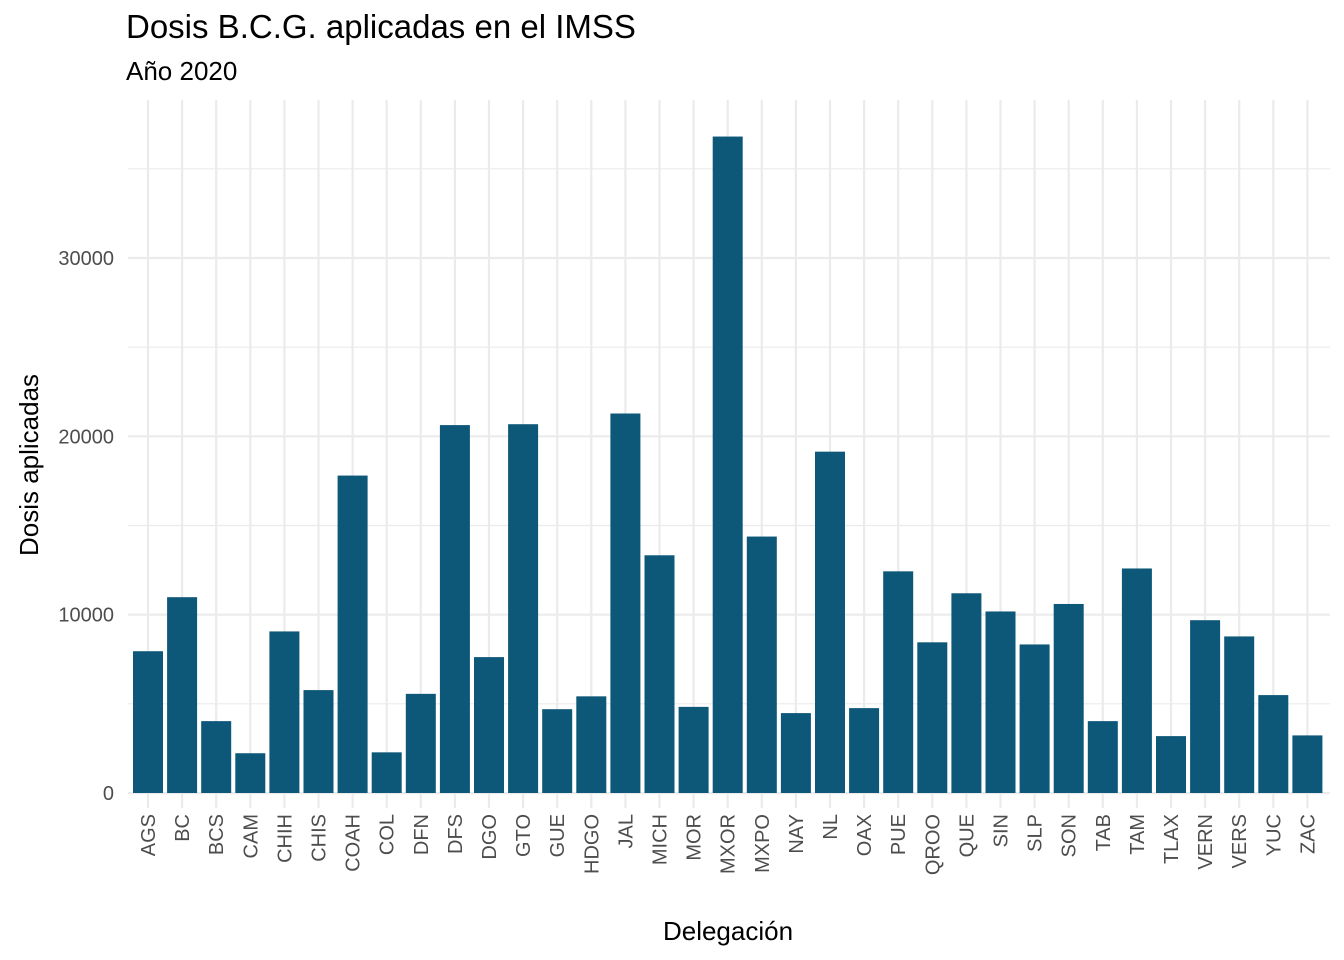 The image size is (1344, 960). What do you see at coordinates (831, 827) in the screenshot?
I see `x-tick-label: NL` at bounding box center [831, 827].